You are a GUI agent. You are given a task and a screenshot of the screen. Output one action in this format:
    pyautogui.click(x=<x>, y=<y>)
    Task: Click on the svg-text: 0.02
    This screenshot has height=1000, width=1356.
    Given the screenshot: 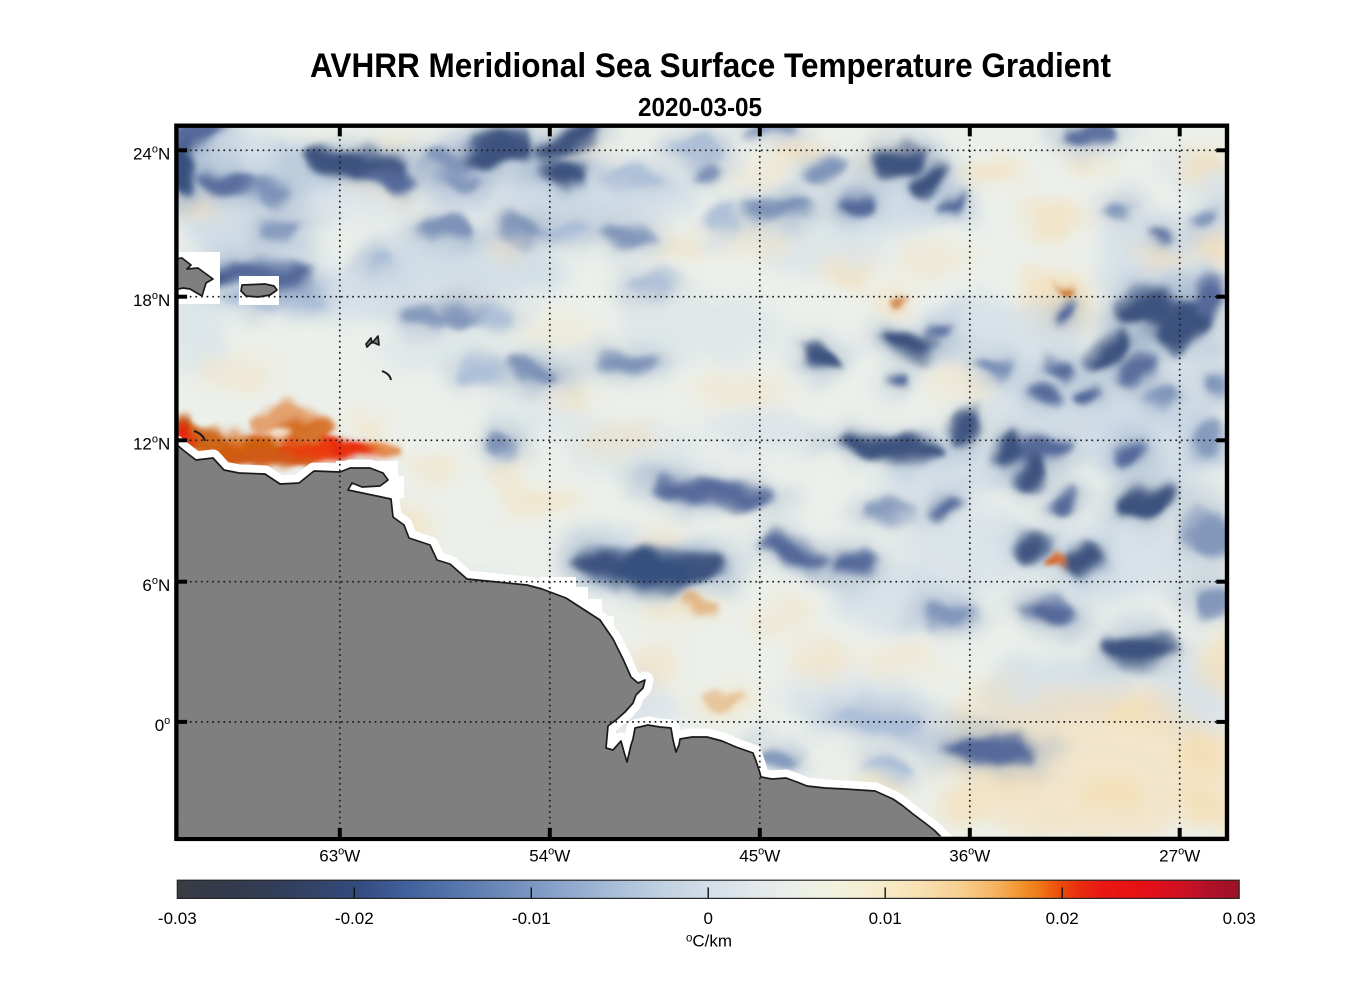 What is the action you would take?
    pyautogui.click(x=1062, y=918)
    